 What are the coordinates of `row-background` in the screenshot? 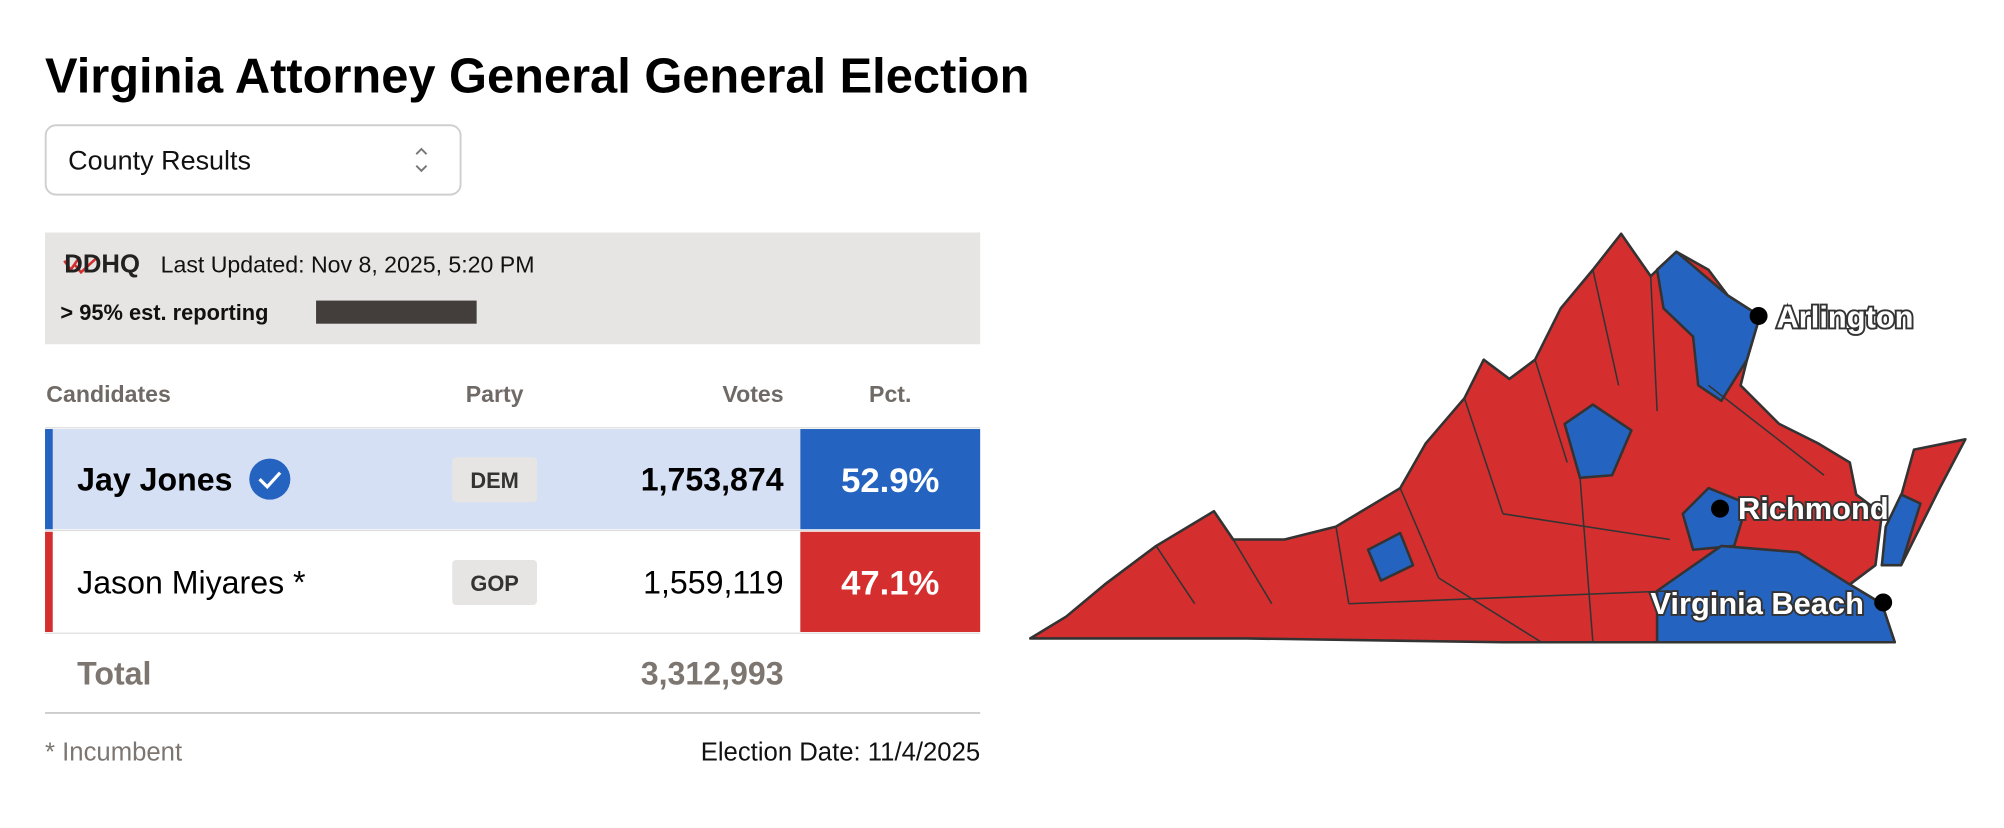 It's located at (423, 479).